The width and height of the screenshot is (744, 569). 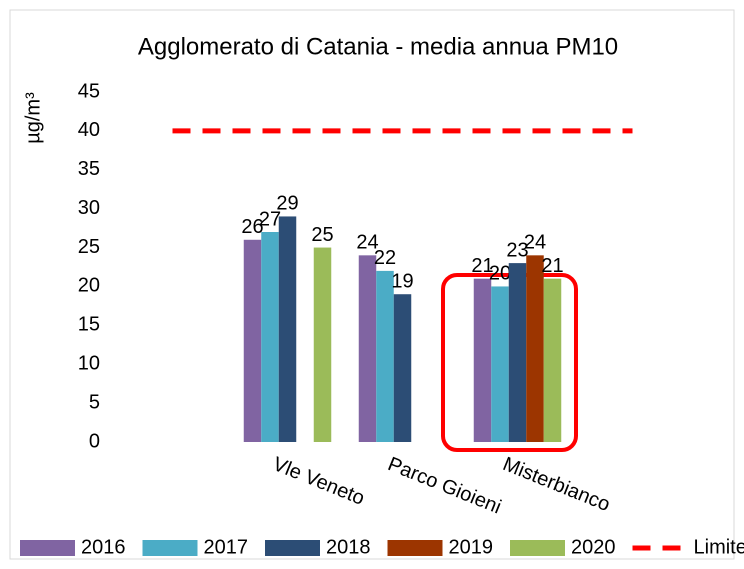 I want to click on data-label: 19, so click(x=402, y=282).